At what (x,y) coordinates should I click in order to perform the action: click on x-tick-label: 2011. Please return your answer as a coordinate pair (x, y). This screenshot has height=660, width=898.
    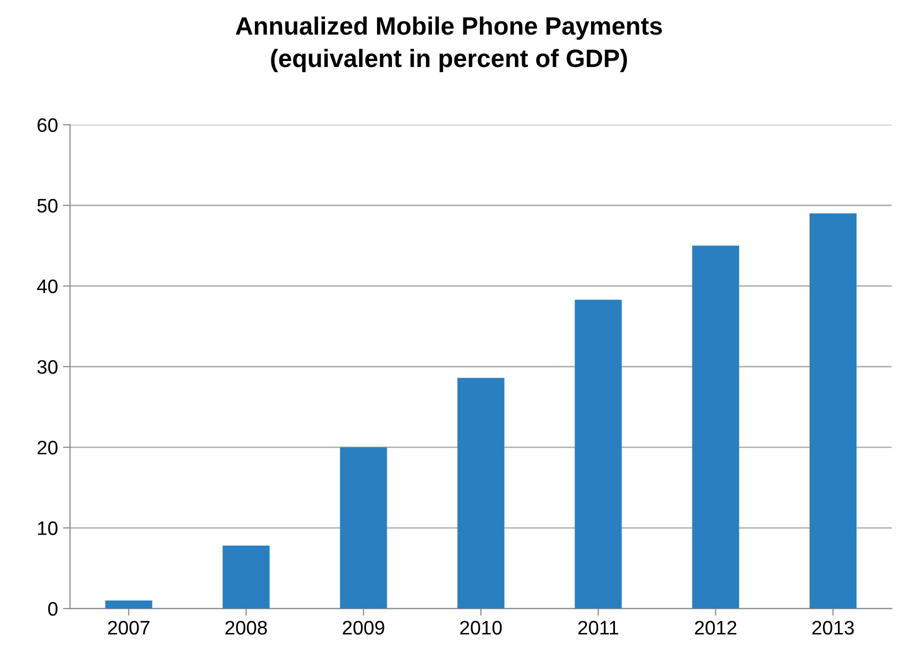
    Looking at the image, I should click on (598, 627).